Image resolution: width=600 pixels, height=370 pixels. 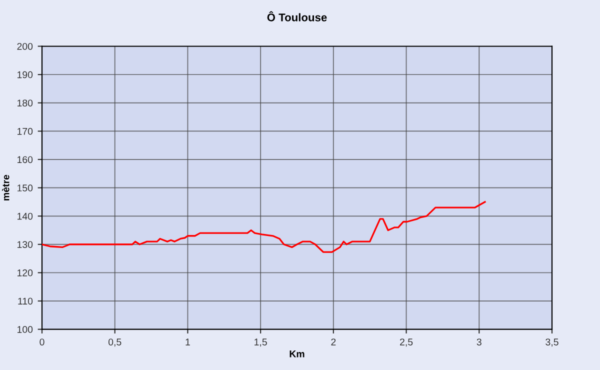 I want to click on x-tick-label: 2, so click(x=333, y=342).